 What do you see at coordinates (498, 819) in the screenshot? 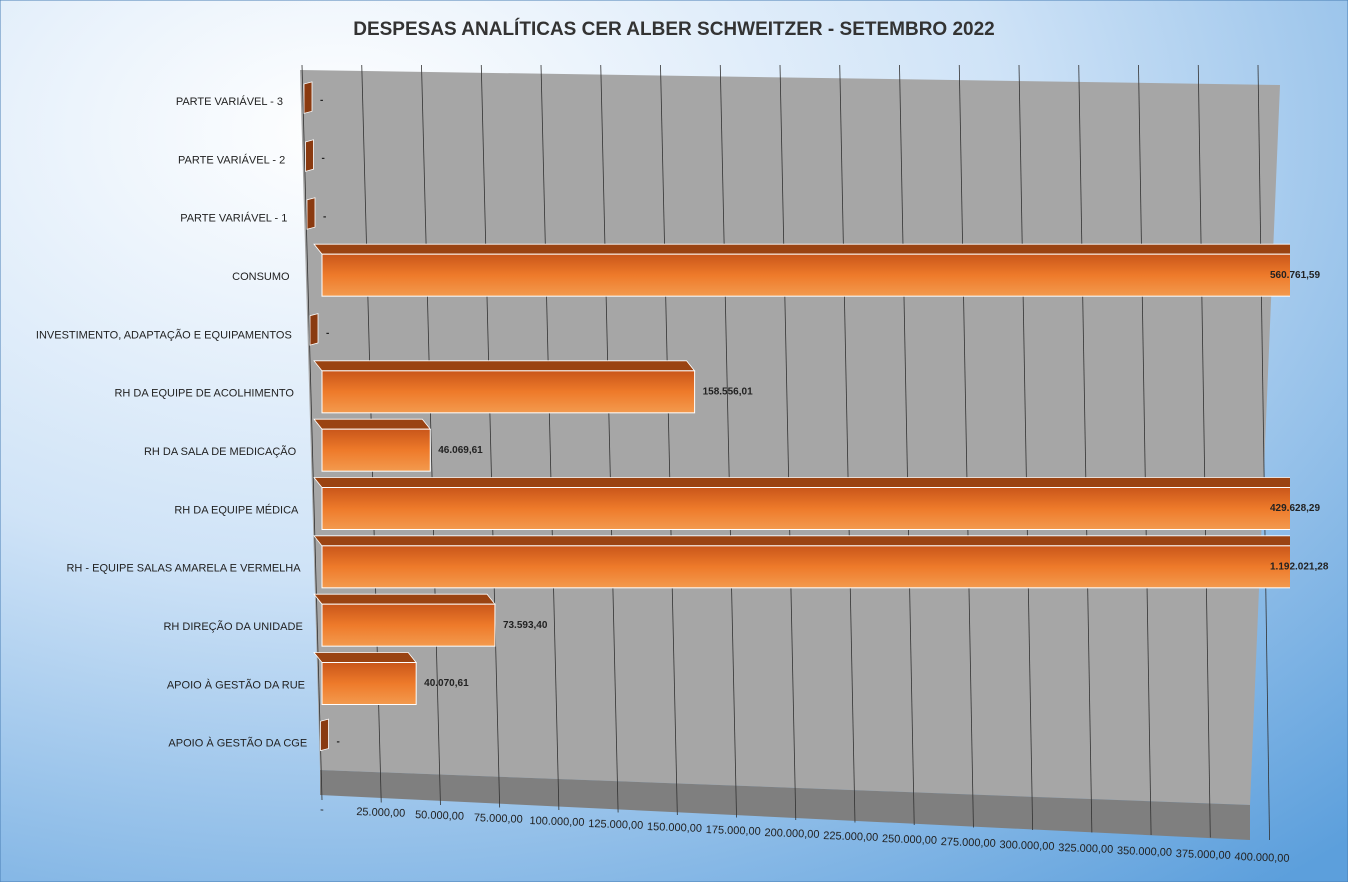
I see `x-tick-label: 75.000,00` at bounding box center [498, 819].